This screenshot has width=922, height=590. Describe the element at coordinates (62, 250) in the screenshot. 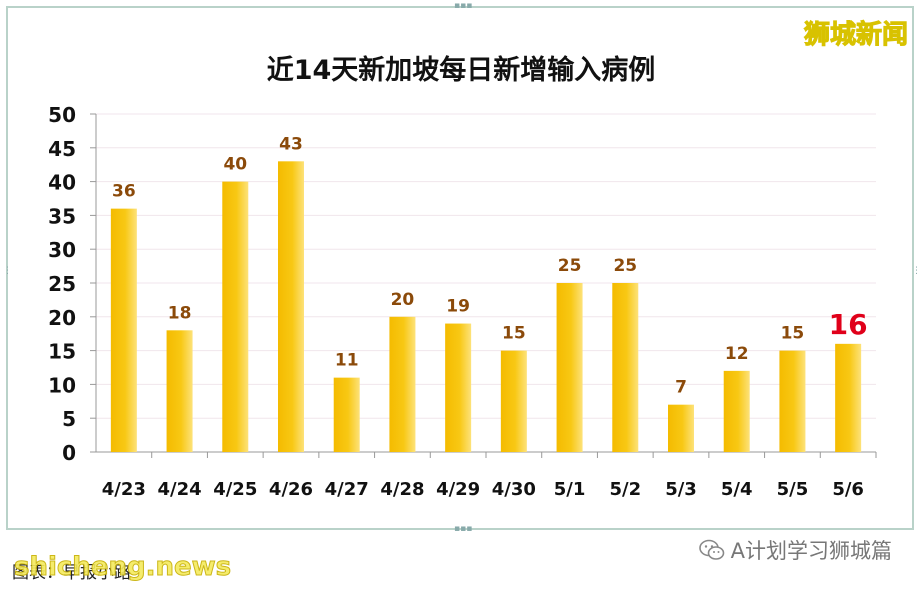

I see `y-tick-label: 30` at that location.